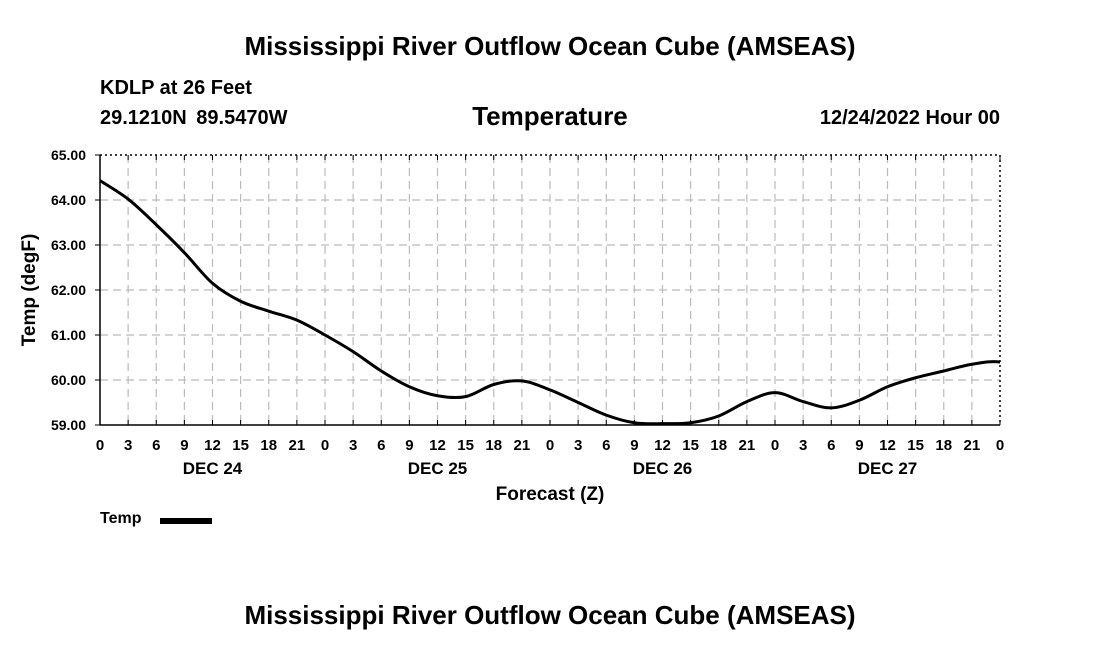  I want to click on x-day-label: DEC 24, so click(213, 468).